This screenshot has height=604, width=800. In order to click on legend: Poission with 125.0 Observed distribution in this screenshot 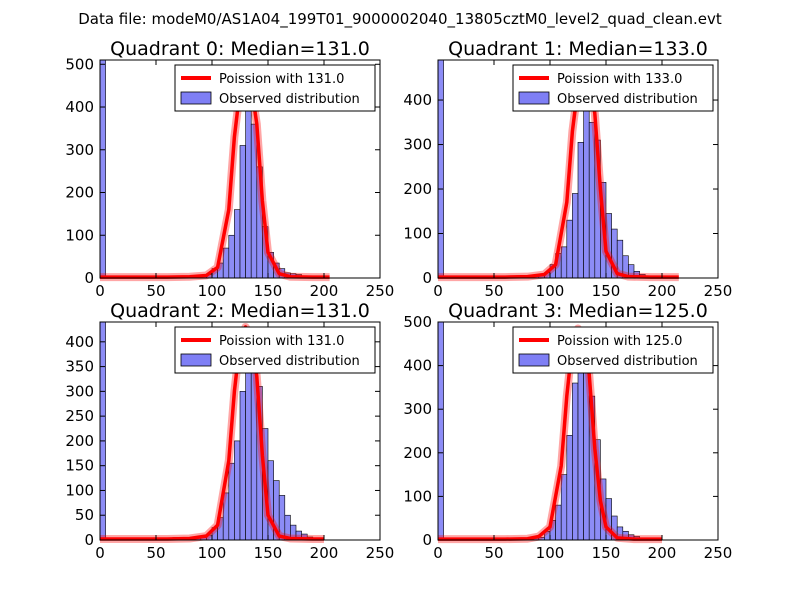, I will do `click(613, 350)`.